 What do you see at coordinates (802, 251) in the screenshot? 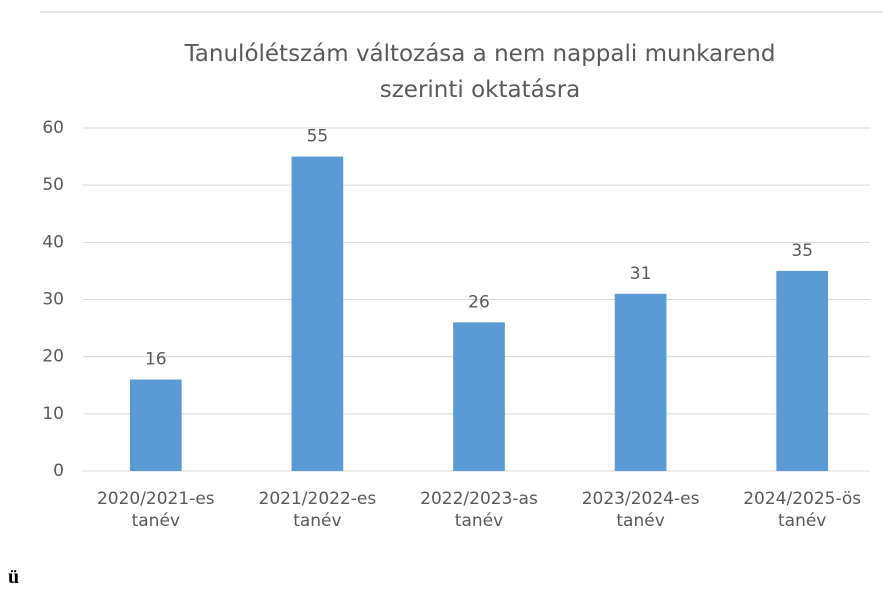
I see `data-label: 35` at bounding box center [802, 251].